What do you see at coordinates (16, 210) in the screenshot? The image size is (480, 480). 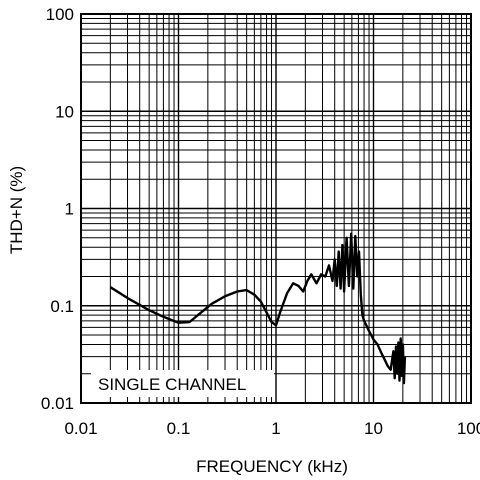 I see `y-axis-label: THD+N (%)` at bounding box center [16, 210].